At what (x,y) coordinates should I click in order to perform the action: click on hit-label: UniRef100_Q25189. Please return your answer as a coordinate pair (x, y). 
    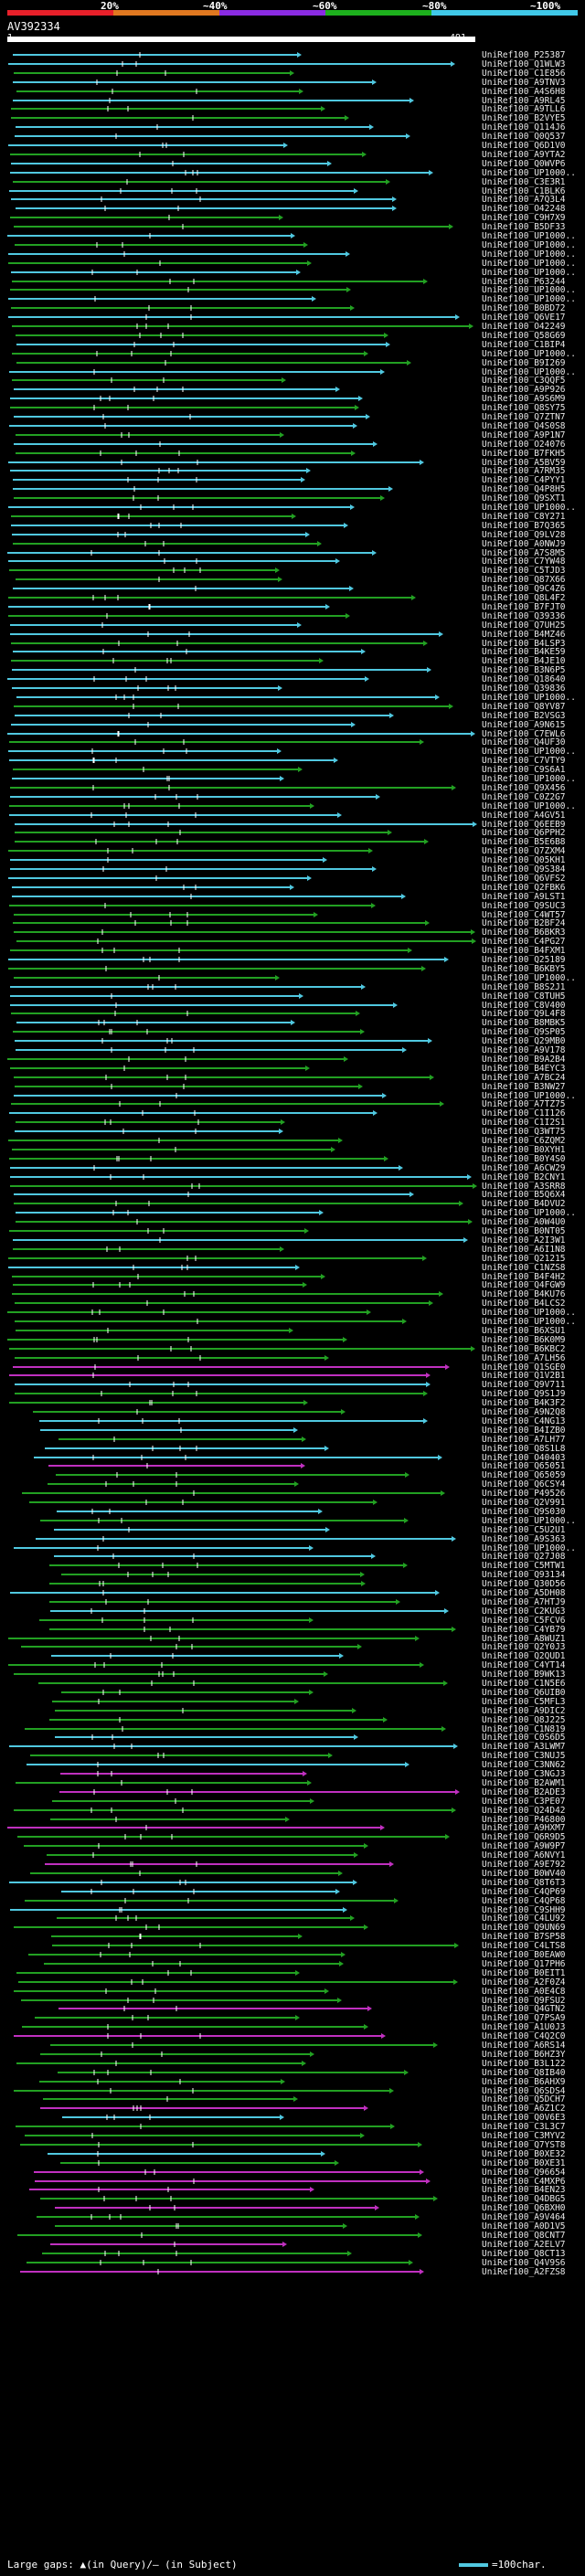
    Looking at the image, I should click on (524, 960).